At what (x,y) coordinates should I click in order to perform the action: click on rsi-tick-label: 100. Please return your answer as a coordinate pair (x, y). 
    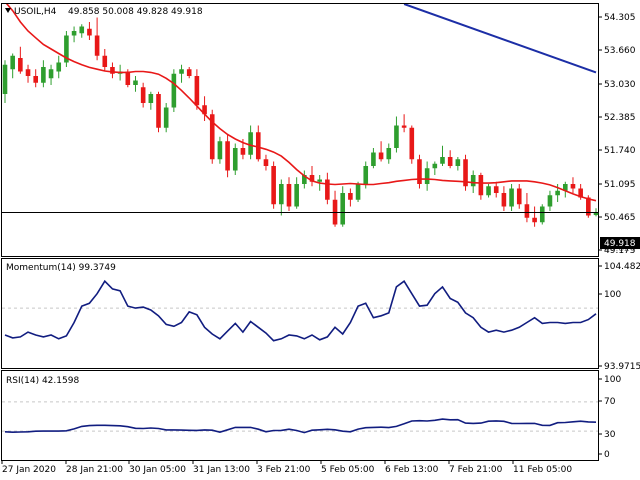
    Looking at the image, I should click on (612, 380).